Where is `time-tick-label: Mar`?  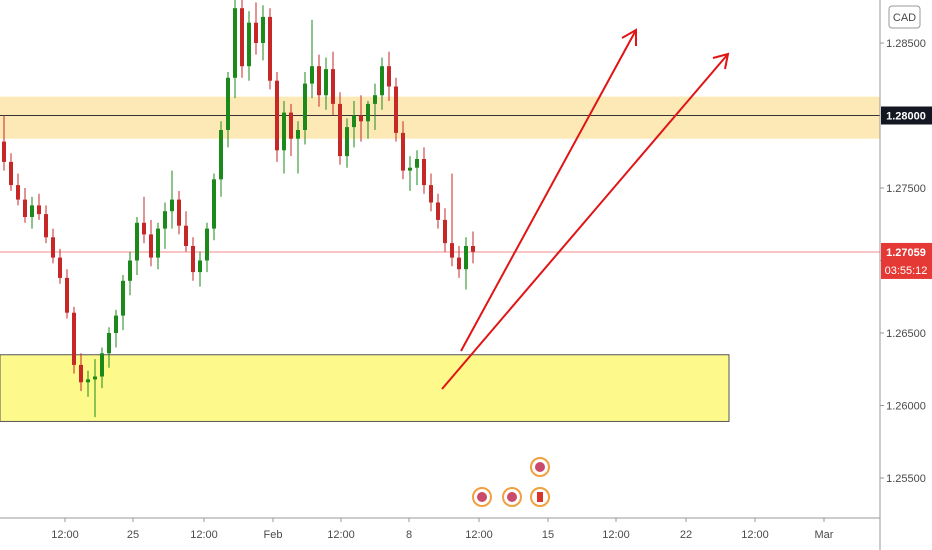 time-tick-label: Mar is located at coordinates (824, 535).